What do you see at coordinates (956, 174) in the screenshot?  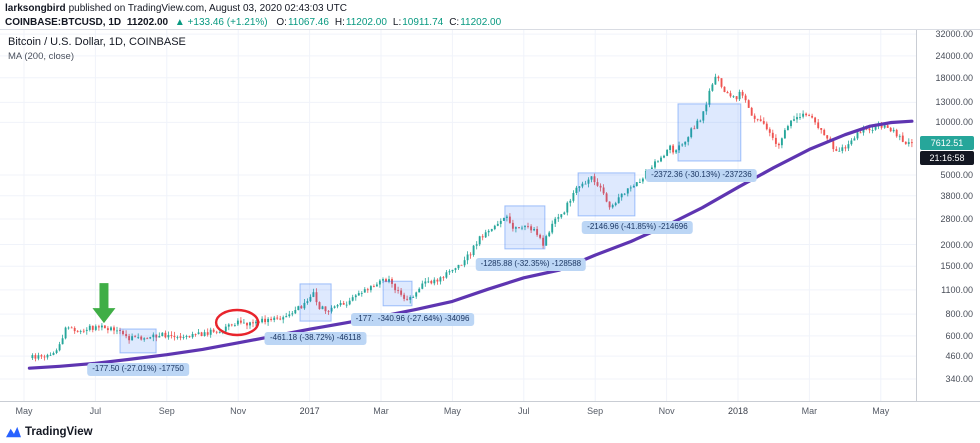 I see `price-tick: 5000.00` at bounding box center [956, 174].